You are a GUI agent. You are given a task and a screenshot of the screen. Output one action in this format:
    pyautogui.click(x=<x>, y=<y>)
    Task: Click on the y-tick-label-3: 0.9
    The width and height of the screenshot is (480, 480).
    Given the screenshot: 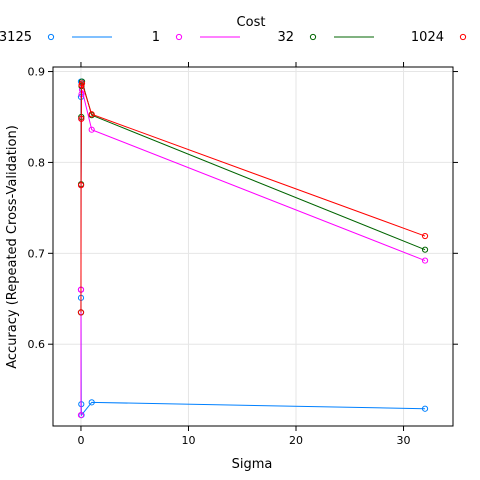 What is the action you would take?
    pyautogui.click(x=37, y=72)
    